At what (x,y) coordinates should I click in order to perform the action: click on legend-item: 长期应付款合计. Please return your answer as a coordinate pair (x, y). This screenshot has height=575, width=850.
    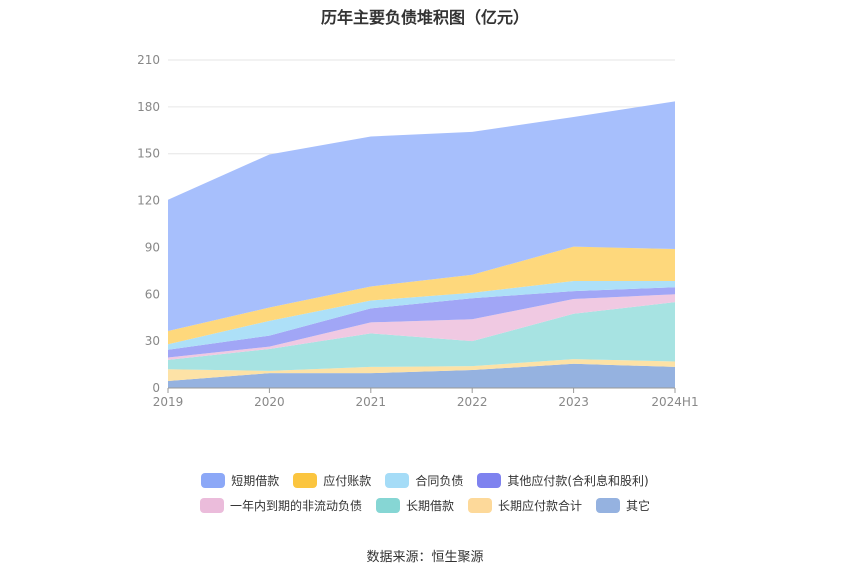
    Looking at the image, I should click on (525, 505).